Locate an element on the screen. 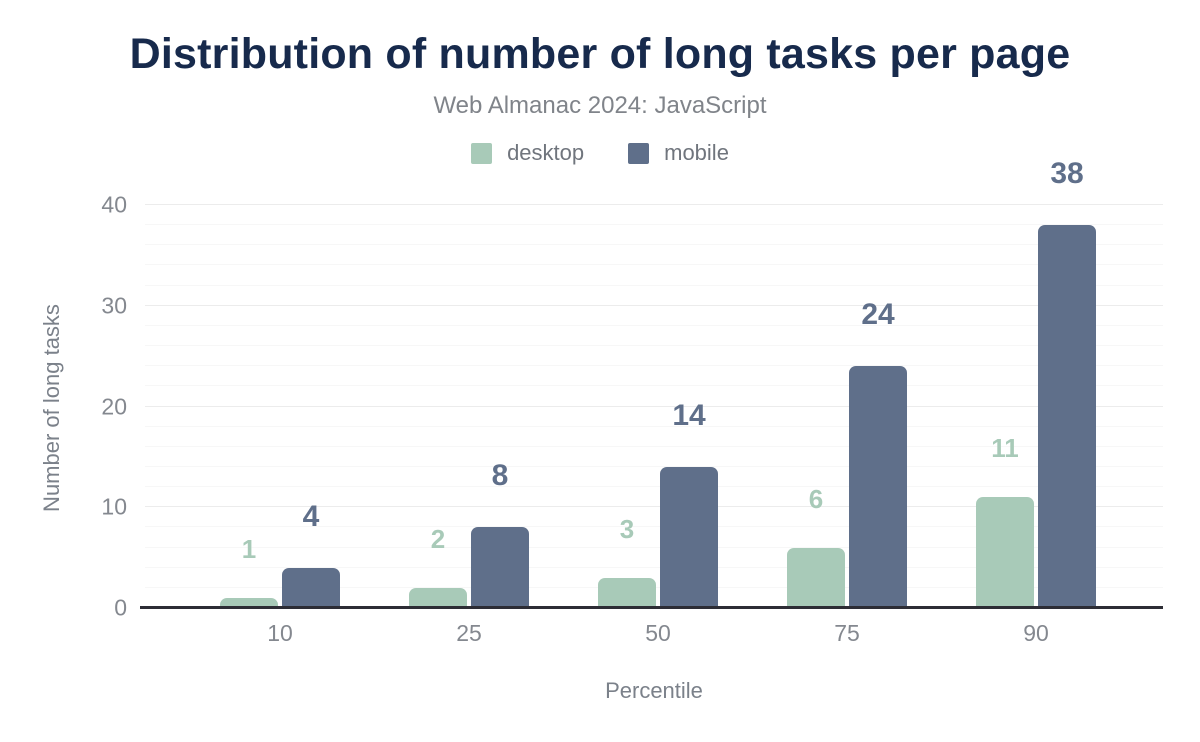 The image size is (1200, 742). y-axis-tick-label: 20 is located at coordinates (114, 406).